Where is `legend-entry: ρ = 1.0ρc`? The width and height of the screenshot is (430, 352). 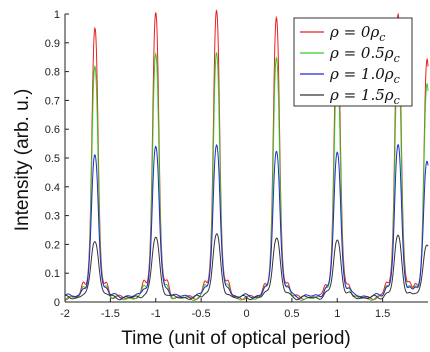 legend-entry: ρ = 1.0ρc is located at coordinates (364, 75).